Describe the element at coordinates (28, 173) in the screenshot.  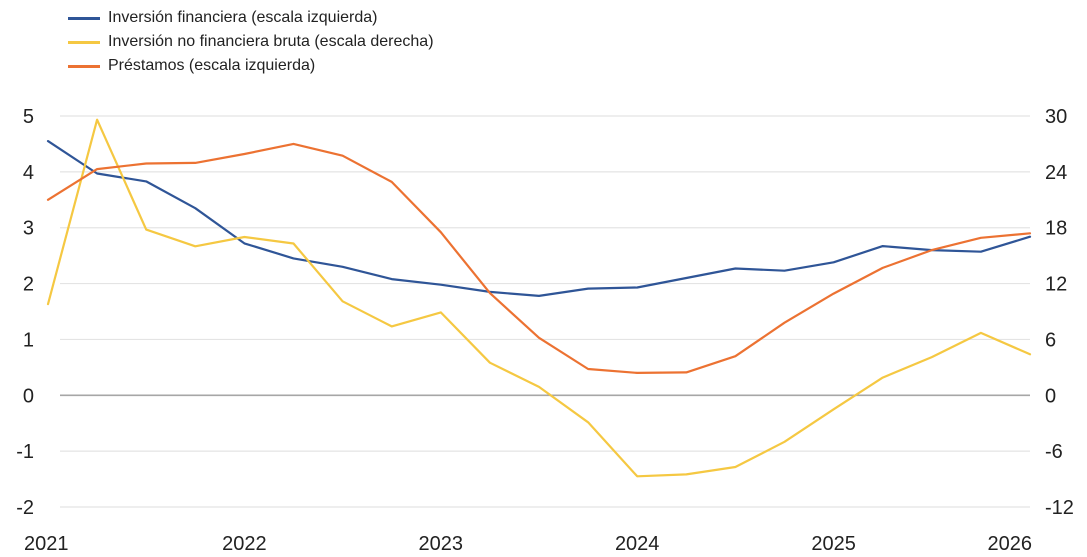
I see `left-tick-label: 4` at that location.